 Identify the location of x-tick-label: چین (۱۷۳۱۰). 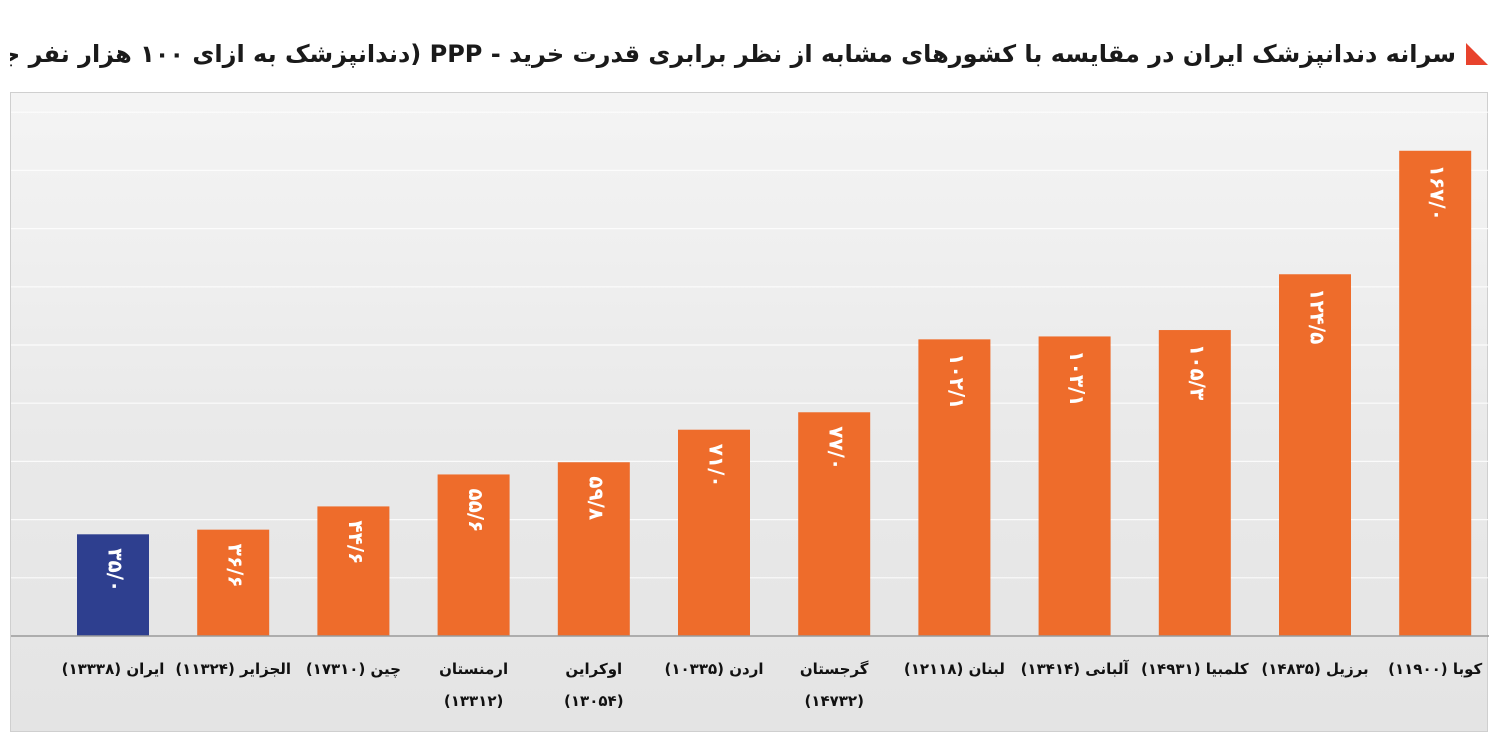
(353, 669).